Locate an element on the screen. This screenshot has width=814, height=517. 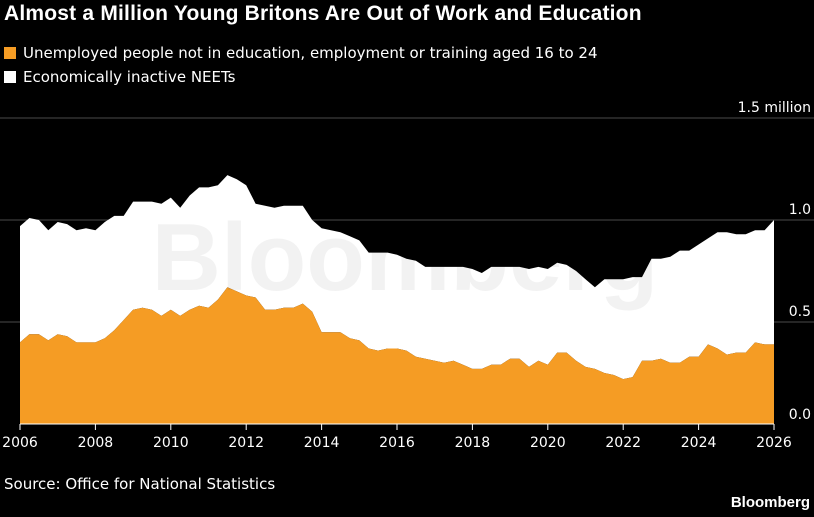
x-tick-label-6: 2018 is located at coordinates (473, 443).